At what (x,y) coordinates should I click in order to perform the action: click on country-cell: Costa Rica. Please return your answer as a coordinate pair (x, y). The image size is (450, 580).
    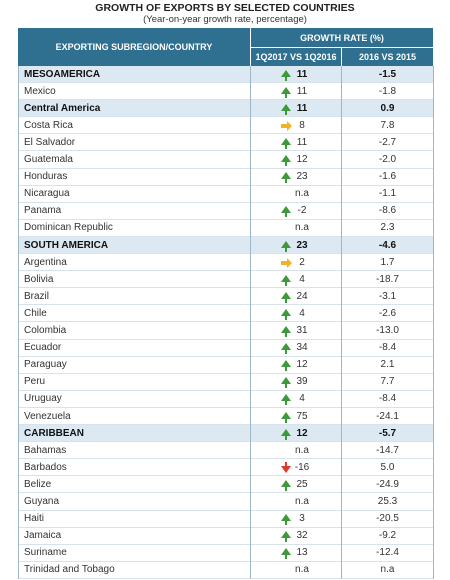
    Looking at the image, I should click on (134, 126).